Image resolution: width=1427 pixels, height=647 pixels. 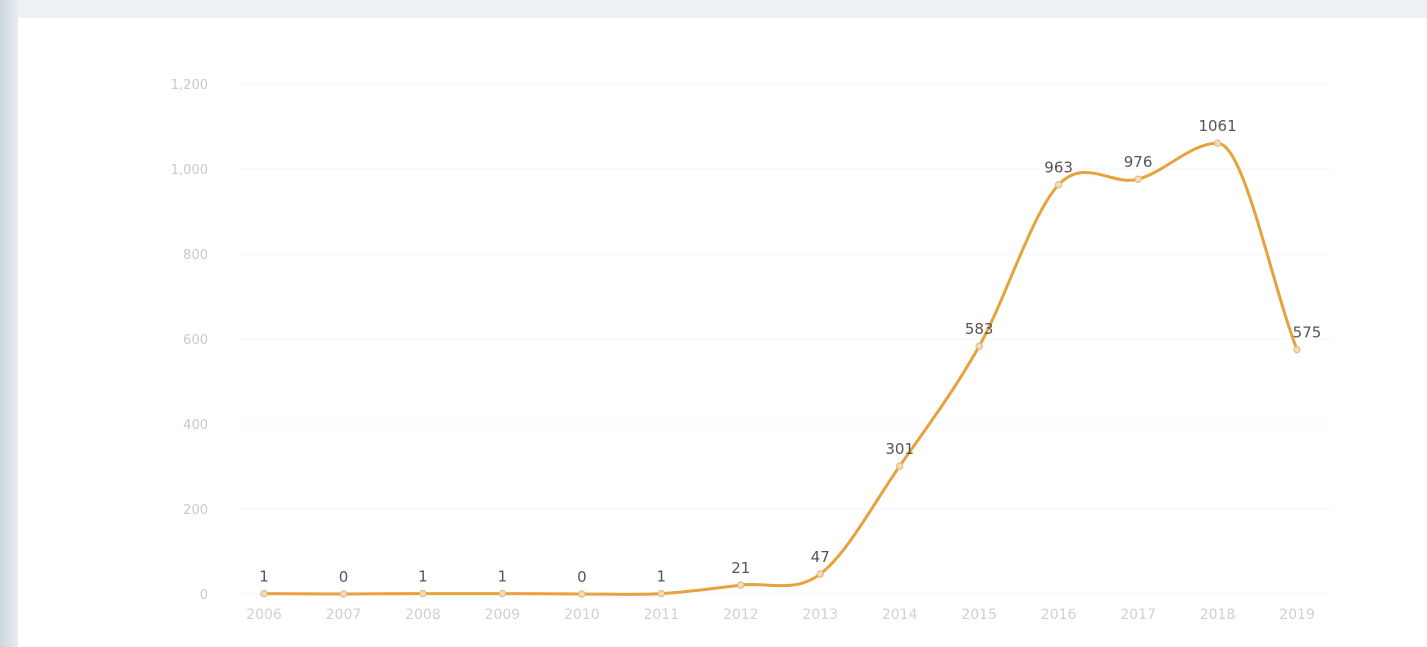 What do you see at coordinates (1059, 615) in the screenshot?
I see `x-tick-label: 2016` at bounding box center [1059, 615].